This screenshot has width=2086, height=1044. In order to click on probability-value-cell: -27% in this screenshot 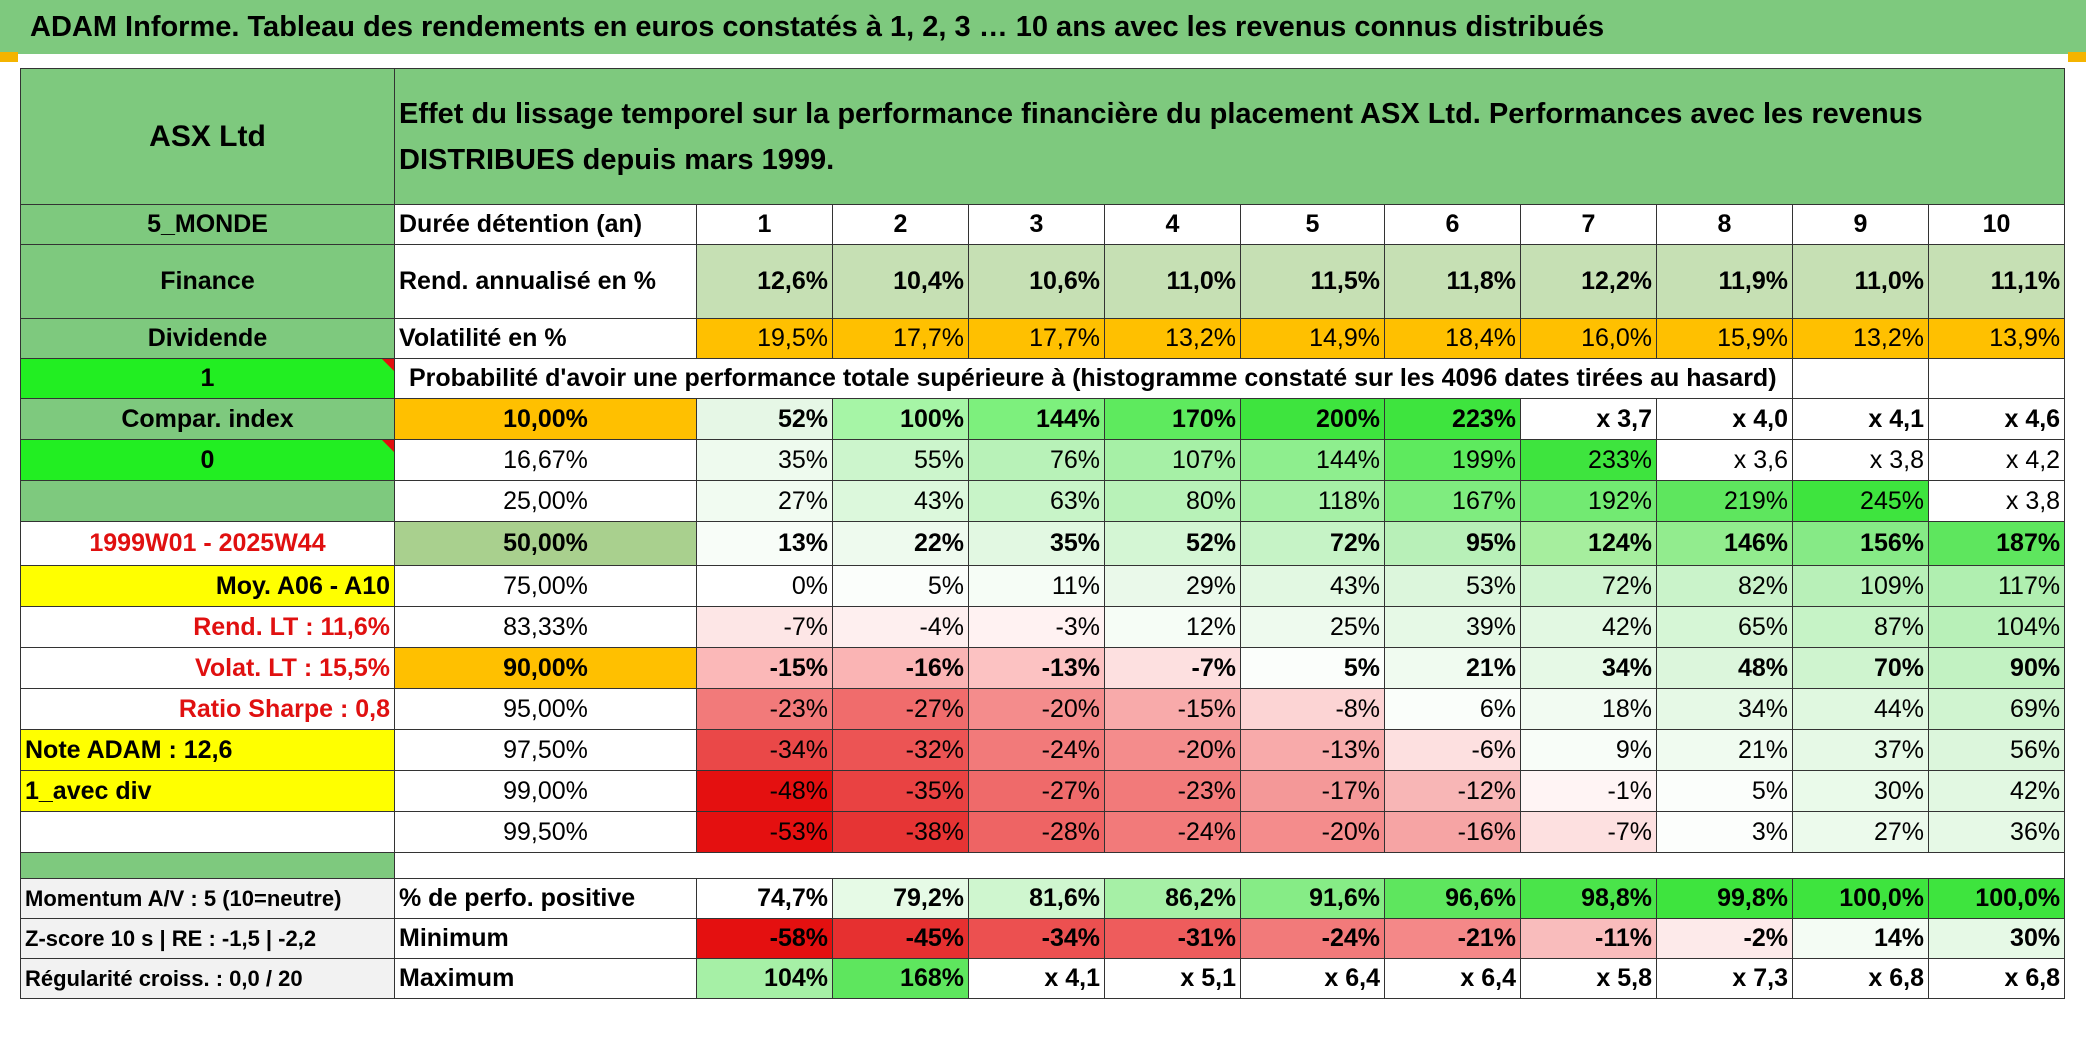, I will do `click(1036, 791)`.